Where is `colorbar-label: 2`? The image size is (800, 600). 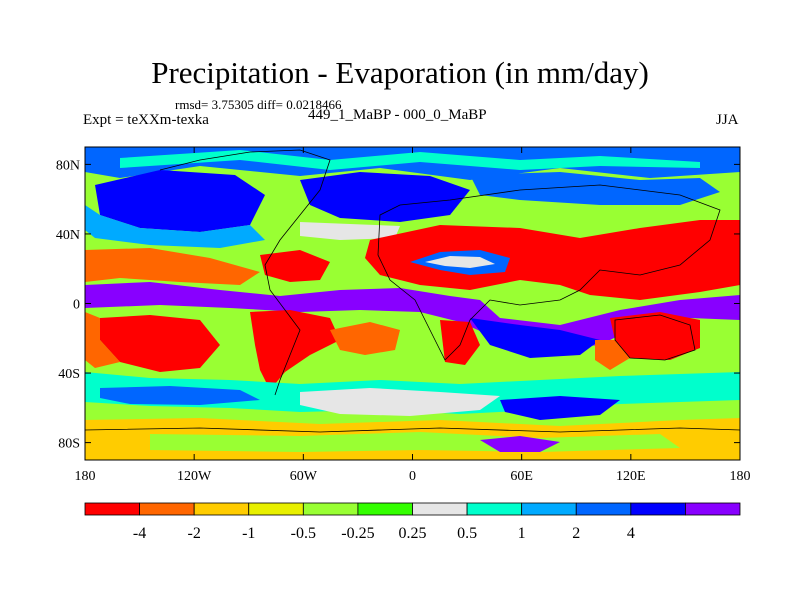
colorbar-label: 2 is located at coordinates (576, 533).